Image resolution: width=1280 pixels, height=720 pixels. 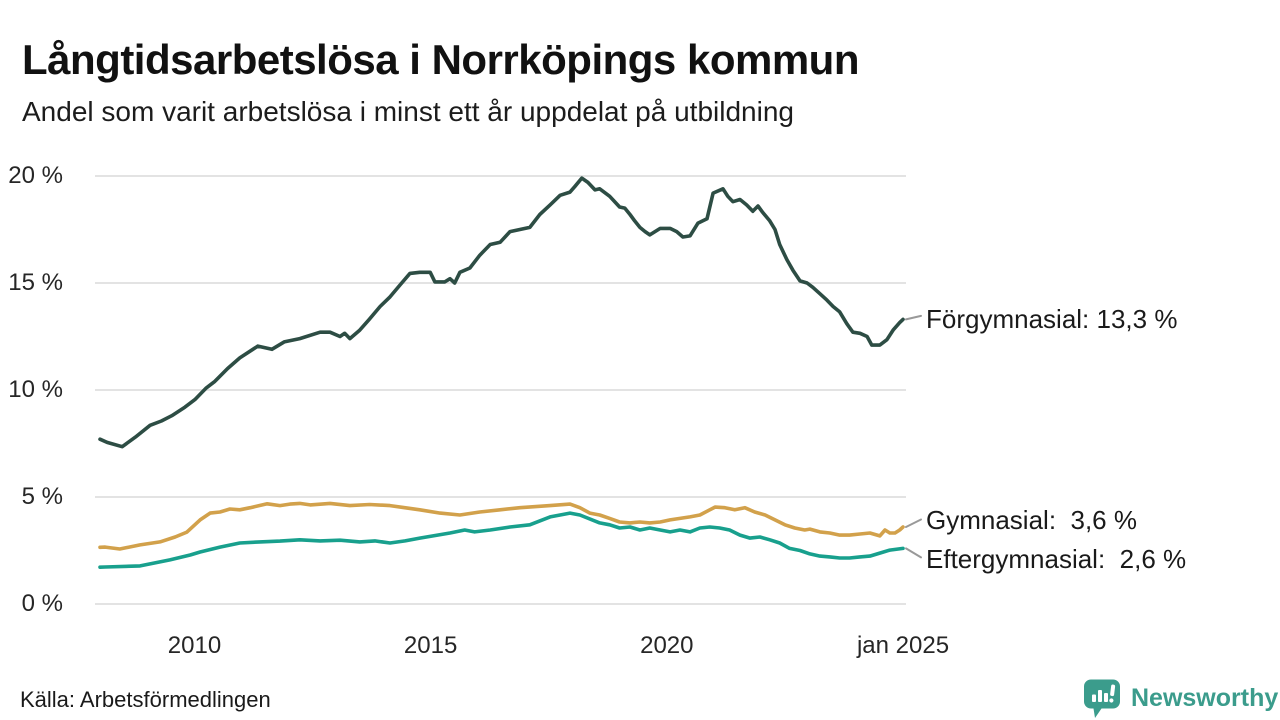 I want to click on series-label-gymnasial: Gymnasial: 3,6 %, so click(x=1031, y=520).